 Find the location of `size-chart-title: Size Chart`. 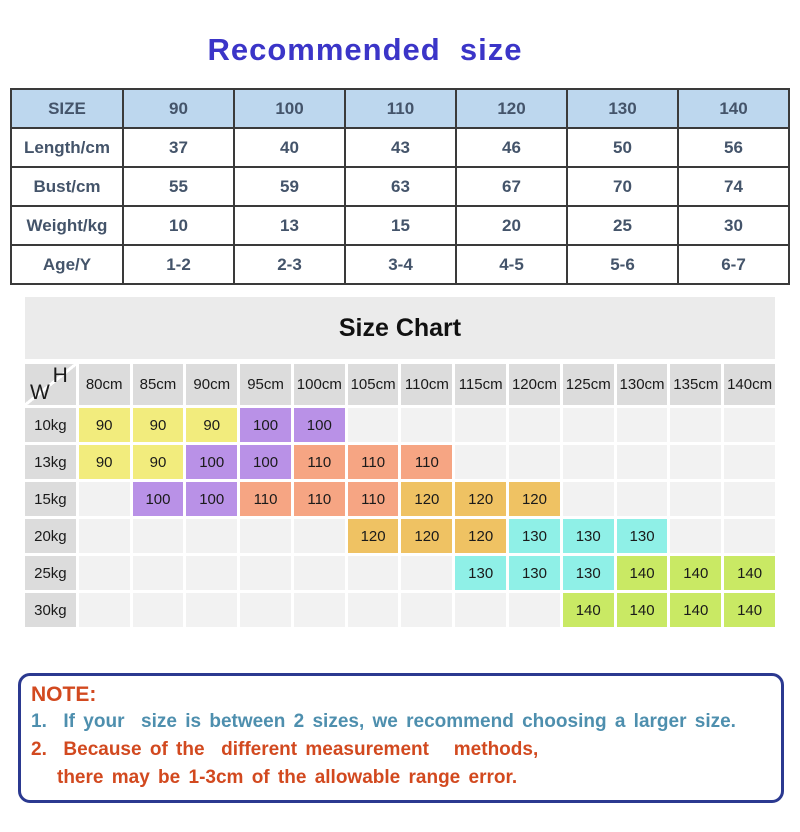

size-chart-title: Size Chart is located at coordinates (400, 327).